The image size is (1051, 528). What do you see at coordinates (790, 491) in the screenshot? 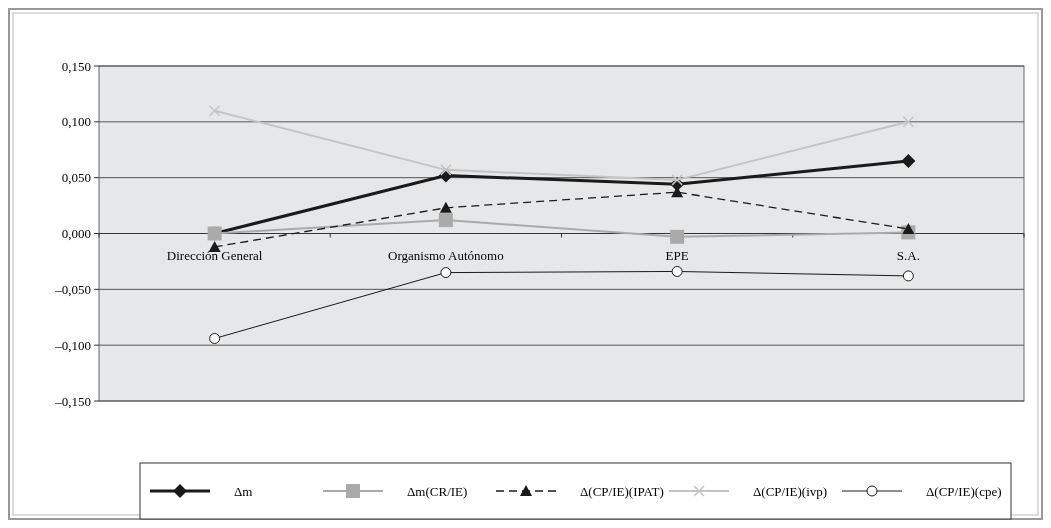
I see `legend-label: Δ(CP/IE)(ivp)` at bounding box center [790, 491].